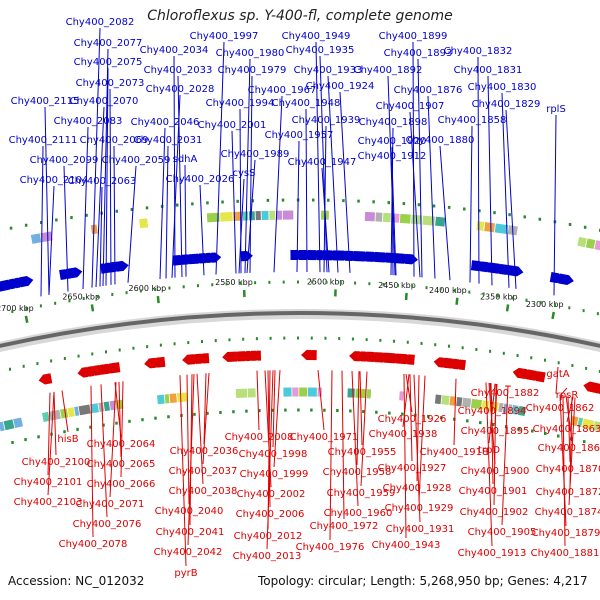  What do you see at coordinates (110, 83) in the screenshot?
I see `gene-label: Chy400_2073` at bounding box center [110, 83].